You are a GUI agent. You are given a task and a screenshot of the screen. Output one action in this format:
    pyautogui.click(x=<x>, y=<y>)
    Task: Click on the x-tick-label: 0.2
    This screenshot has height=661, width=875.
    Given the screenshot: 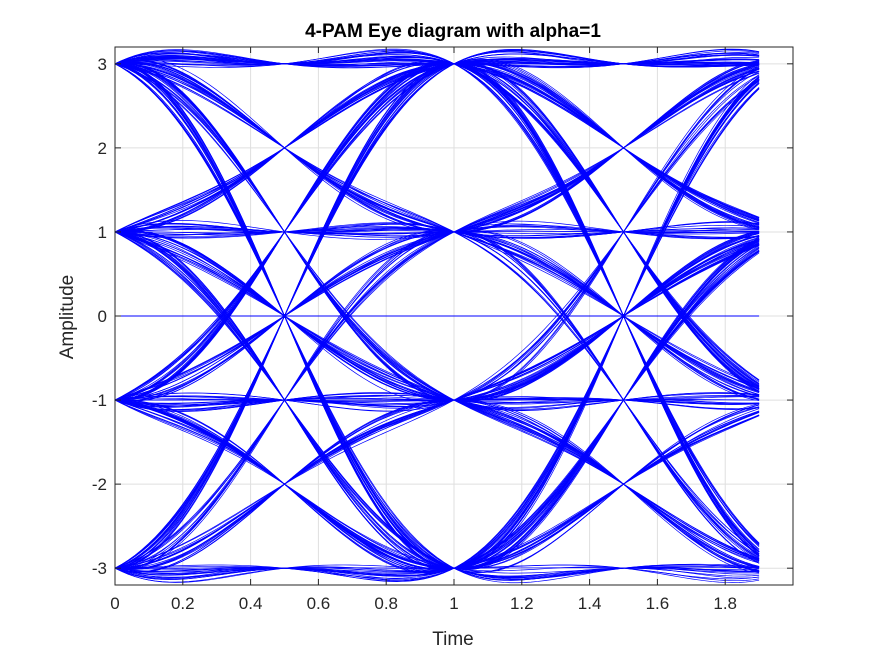 What is the action you would take?
    pyautogui.click(x=183, y=603)
    